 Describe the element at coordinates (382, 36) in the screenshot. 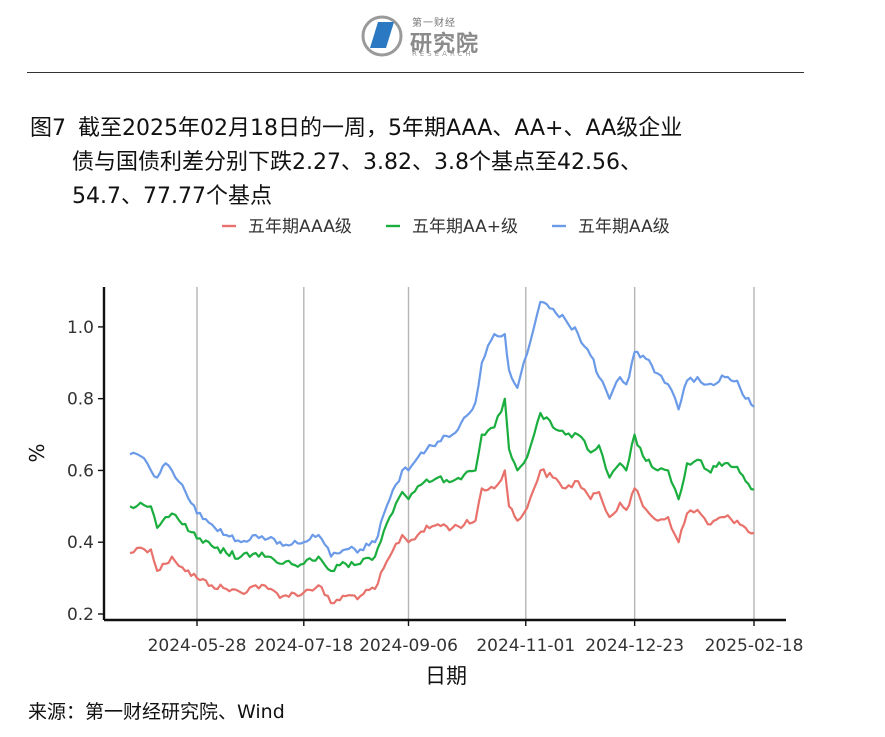

I see `logo-mark-icon` at that location.